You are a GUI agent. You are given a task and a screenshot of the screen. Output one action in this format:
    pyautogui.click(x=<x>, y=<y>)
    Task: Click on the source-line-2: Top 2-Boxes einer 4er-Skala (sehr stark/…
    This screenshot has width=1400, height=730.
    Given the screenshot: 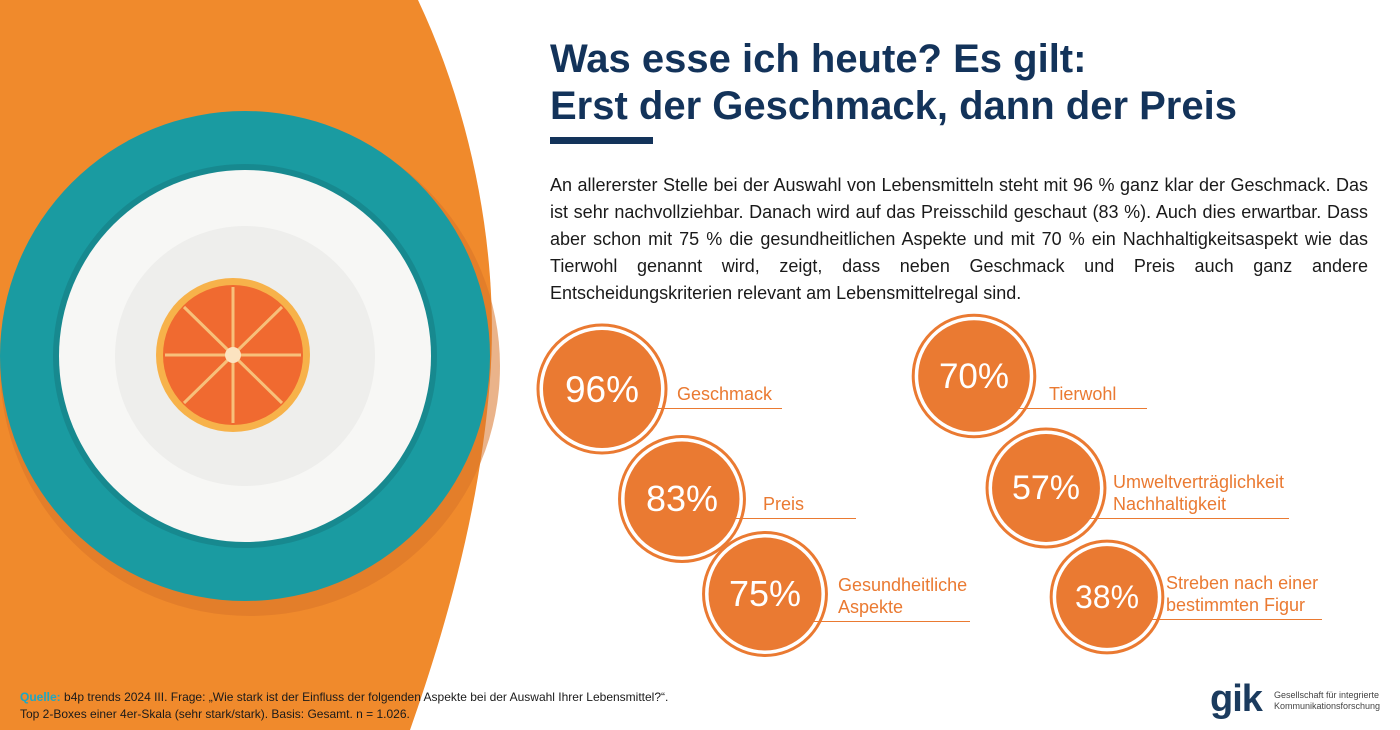 What is the action you would take?
    pyautogui.click(x=215, y=714)
    